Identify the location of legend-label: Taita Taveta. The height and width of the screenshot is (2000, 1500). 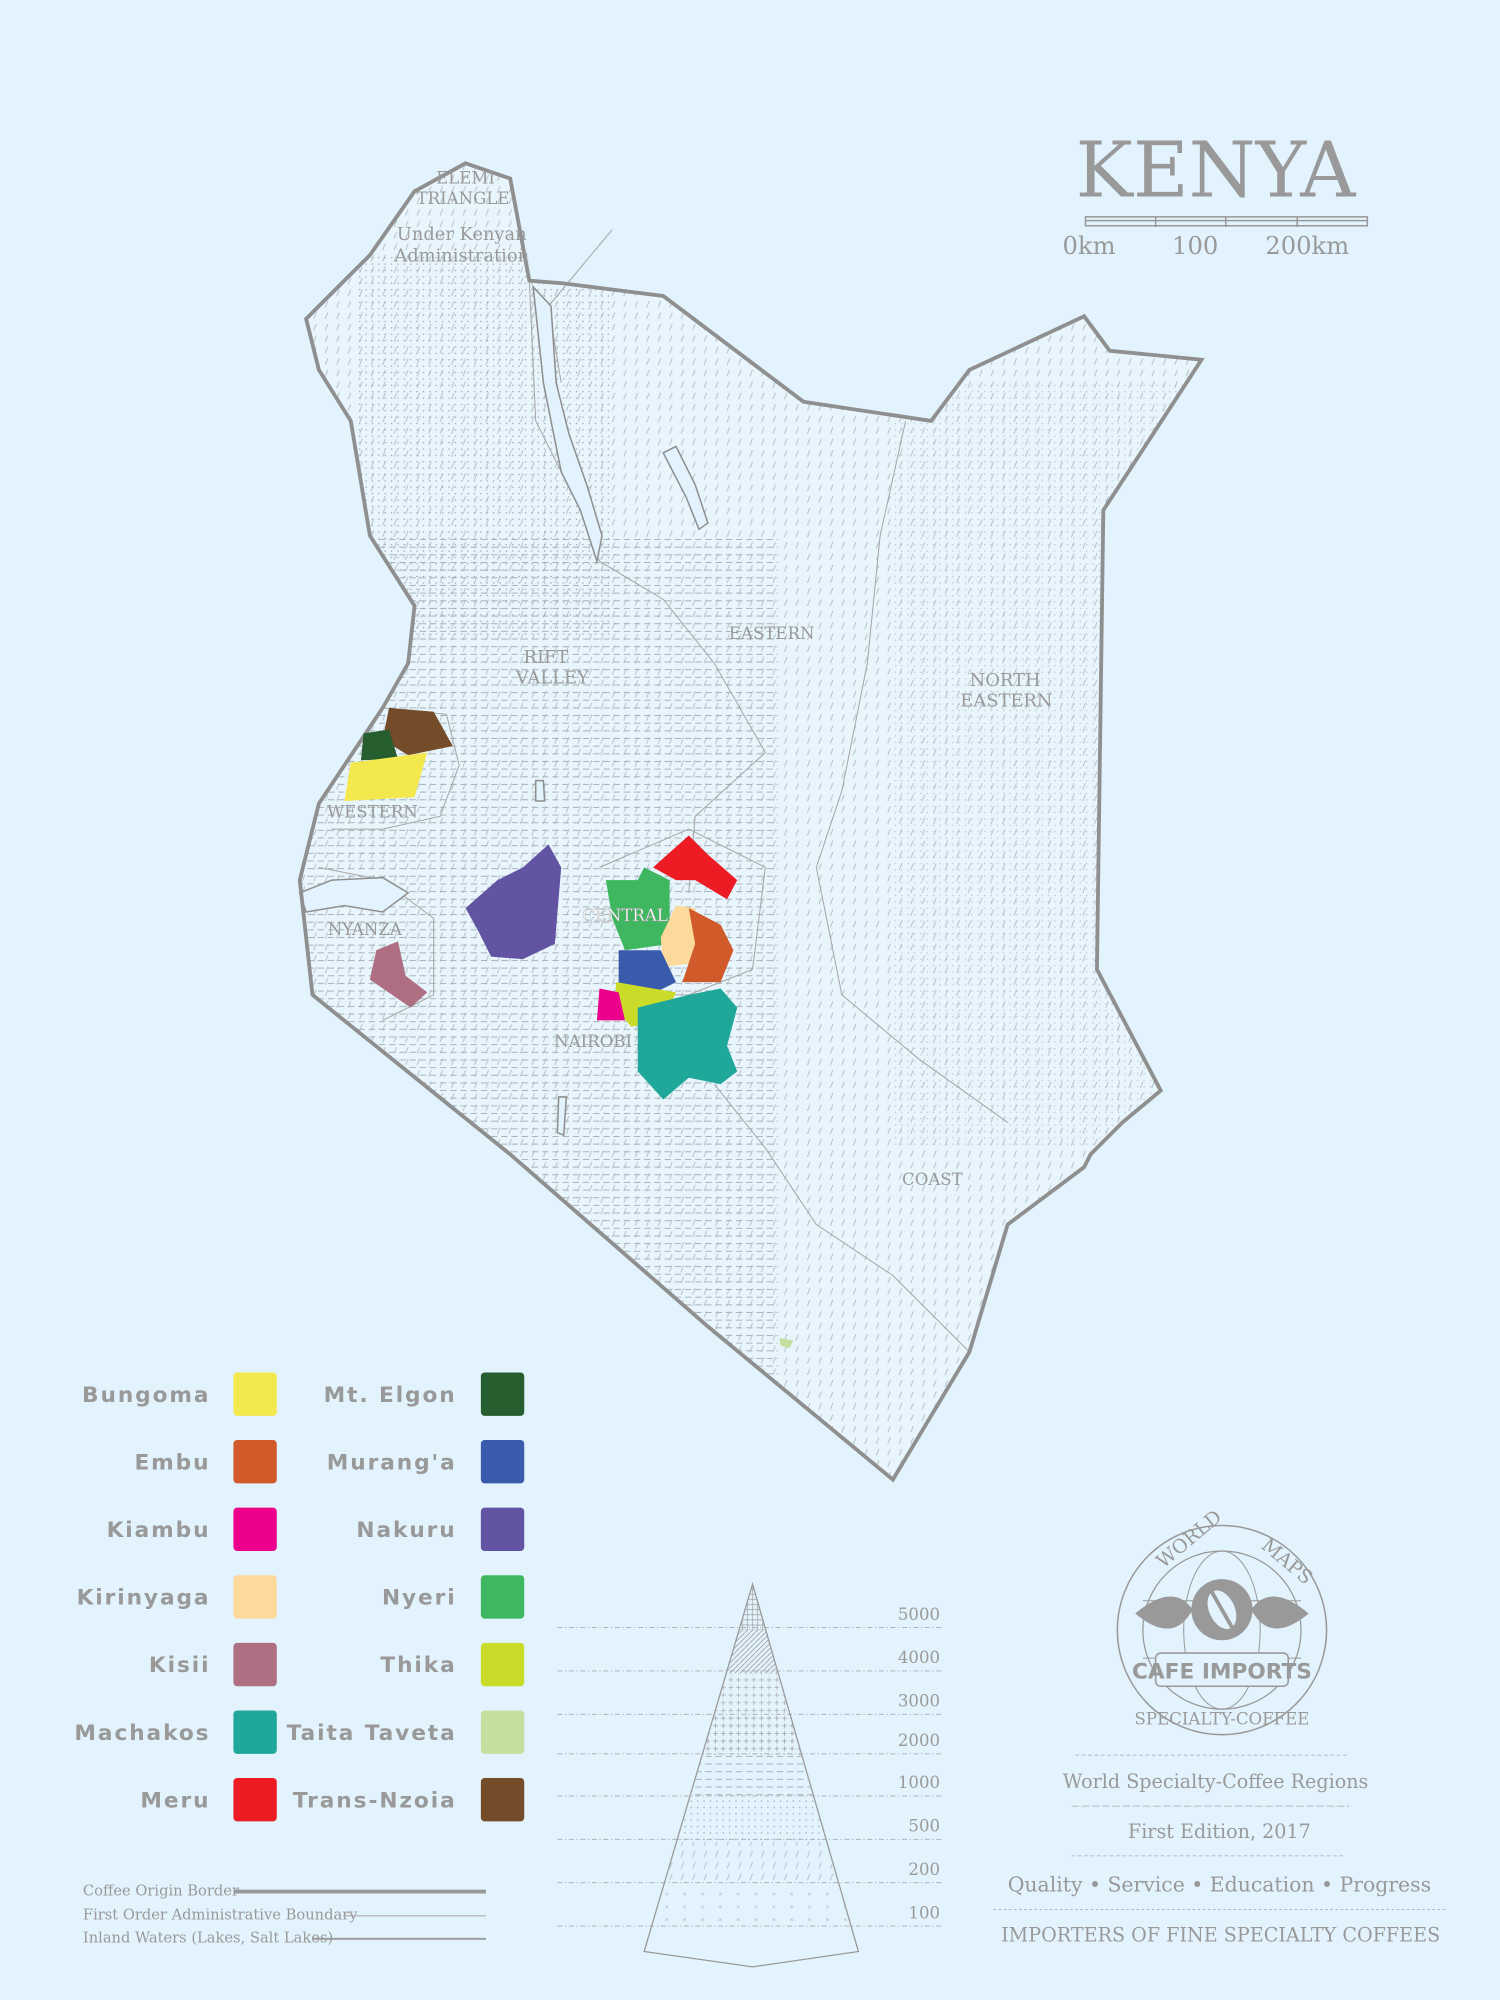
(372, 1733).